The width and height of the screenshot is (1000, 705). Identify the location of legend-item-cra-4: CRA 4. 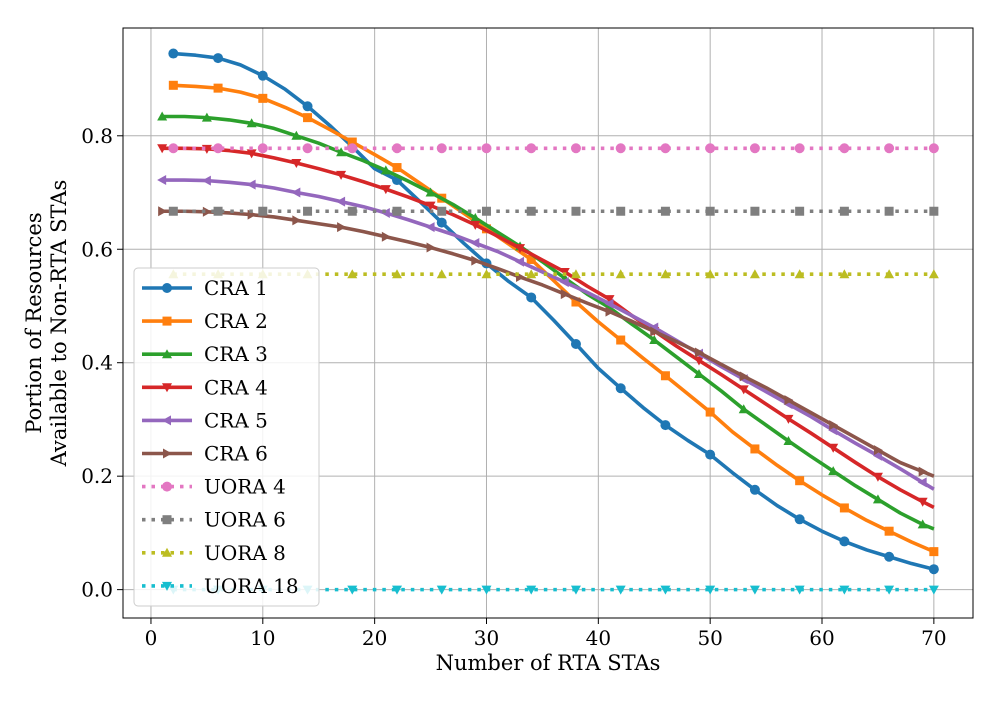
(205, 387).